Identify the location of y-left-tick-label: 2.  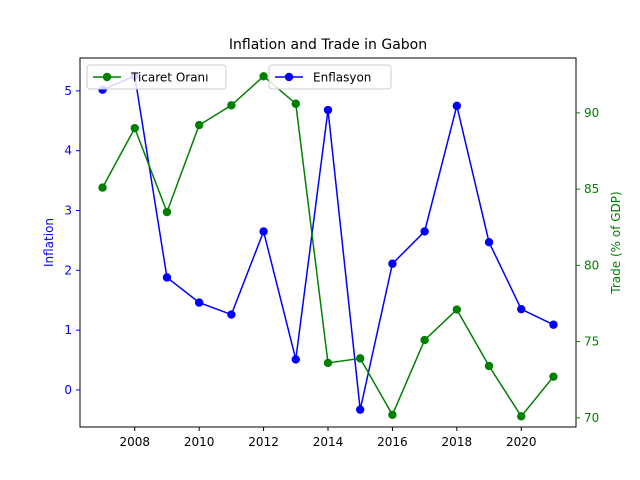
(68, 270).